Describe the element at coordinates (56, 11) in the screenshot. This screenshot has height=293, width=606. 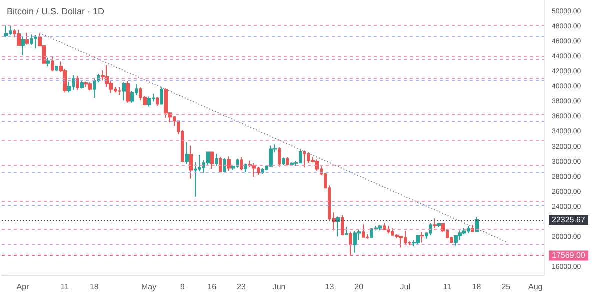
I see `text: Bitcoin / U.S. Dollar · 1D` at that location.